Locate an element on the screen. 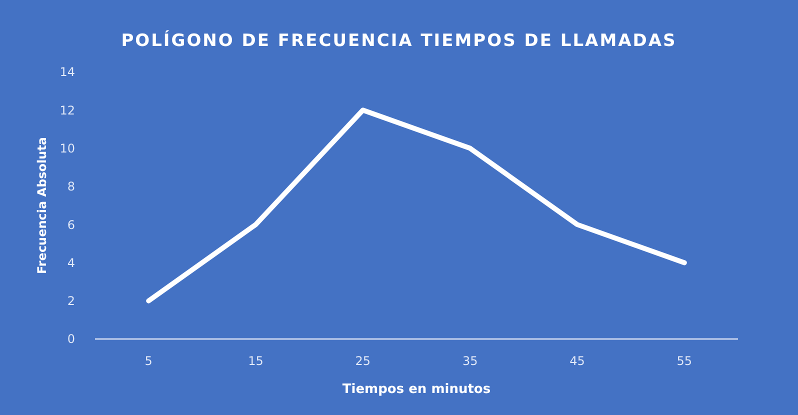 The width and height of the screenshot is (798, 415). x-tick-label: 45 is located at coordinates (577, 361).